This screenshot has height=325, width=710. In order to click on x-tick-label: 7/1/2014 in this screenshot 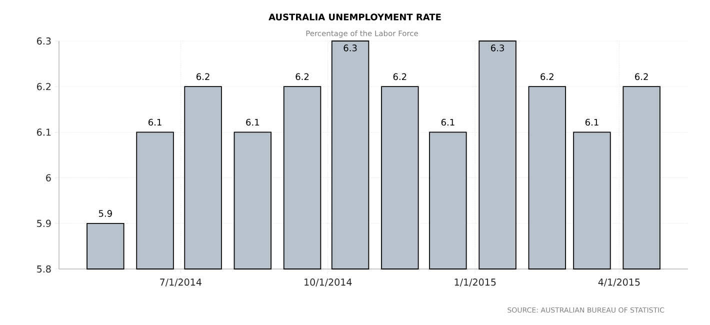, I will do `click(181, 282)`.